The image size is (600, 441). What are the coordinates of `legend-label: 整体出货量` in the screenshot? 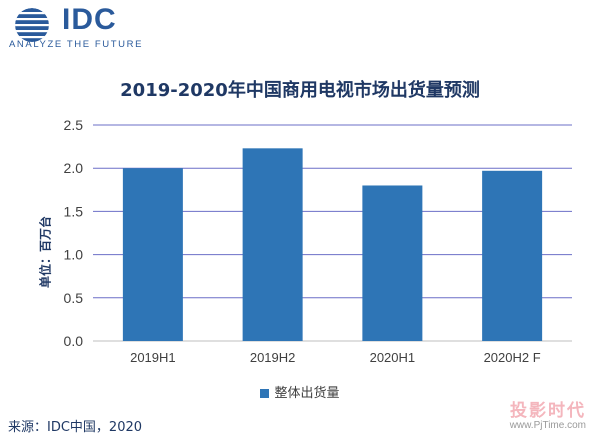 It's located at (307, 393).